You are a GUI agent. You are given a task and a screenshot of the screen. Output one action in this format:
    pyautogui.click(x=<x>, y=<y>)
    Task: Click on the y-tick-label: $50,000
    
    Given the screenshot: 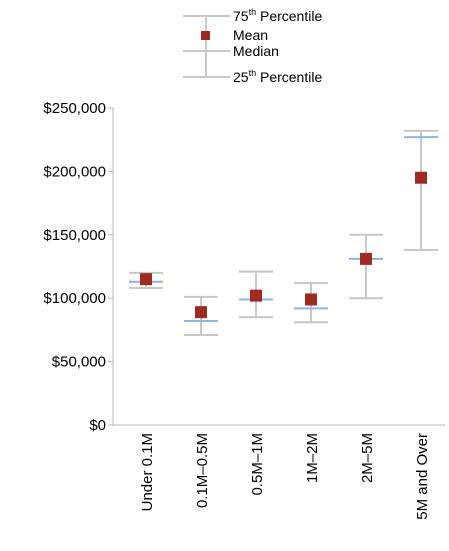 What is the action you would take?
    pyautogui.click(x=79, y=362)
    